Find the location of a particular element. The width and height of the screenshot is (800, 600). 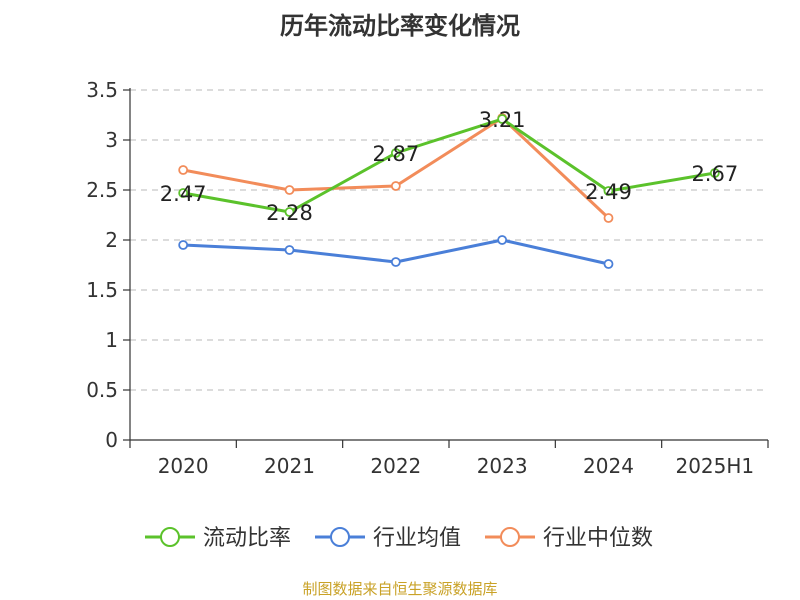

data-label: 2.87 is located at coordinates (395, 154).